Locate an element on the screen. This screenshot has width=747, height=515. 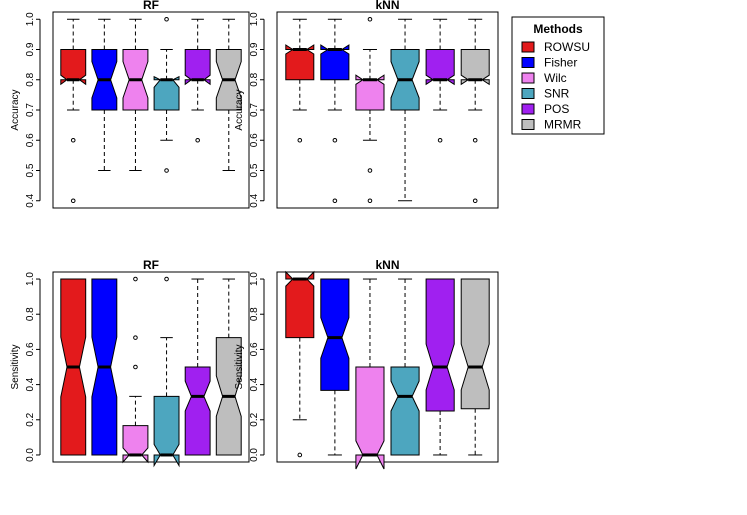
legend-label: MRMR is located at coordinates (563, 125).